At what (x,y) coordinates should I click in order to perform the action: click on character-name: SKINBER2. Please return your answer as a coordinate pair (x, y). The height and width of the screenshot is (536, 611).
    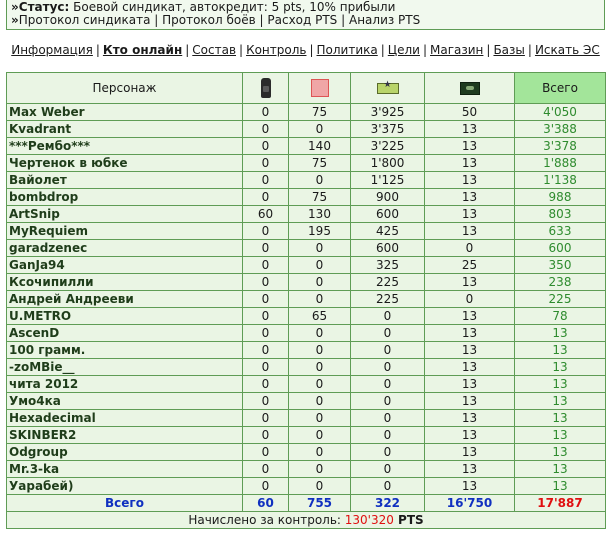
    Looking at the image, I should click on (124, 435).